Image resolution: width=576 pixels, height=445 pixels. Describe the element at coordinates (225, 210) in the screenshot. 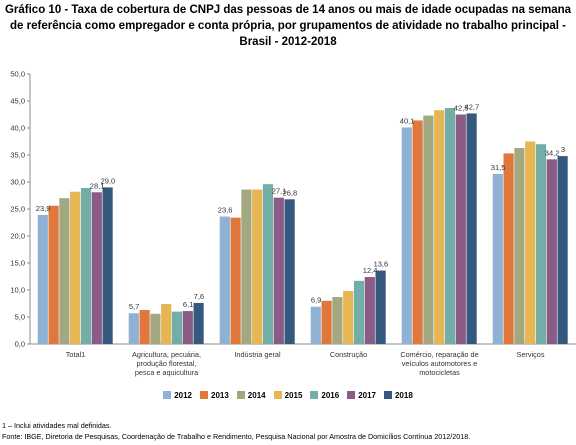

I see `data-label: 23,6` at that location.